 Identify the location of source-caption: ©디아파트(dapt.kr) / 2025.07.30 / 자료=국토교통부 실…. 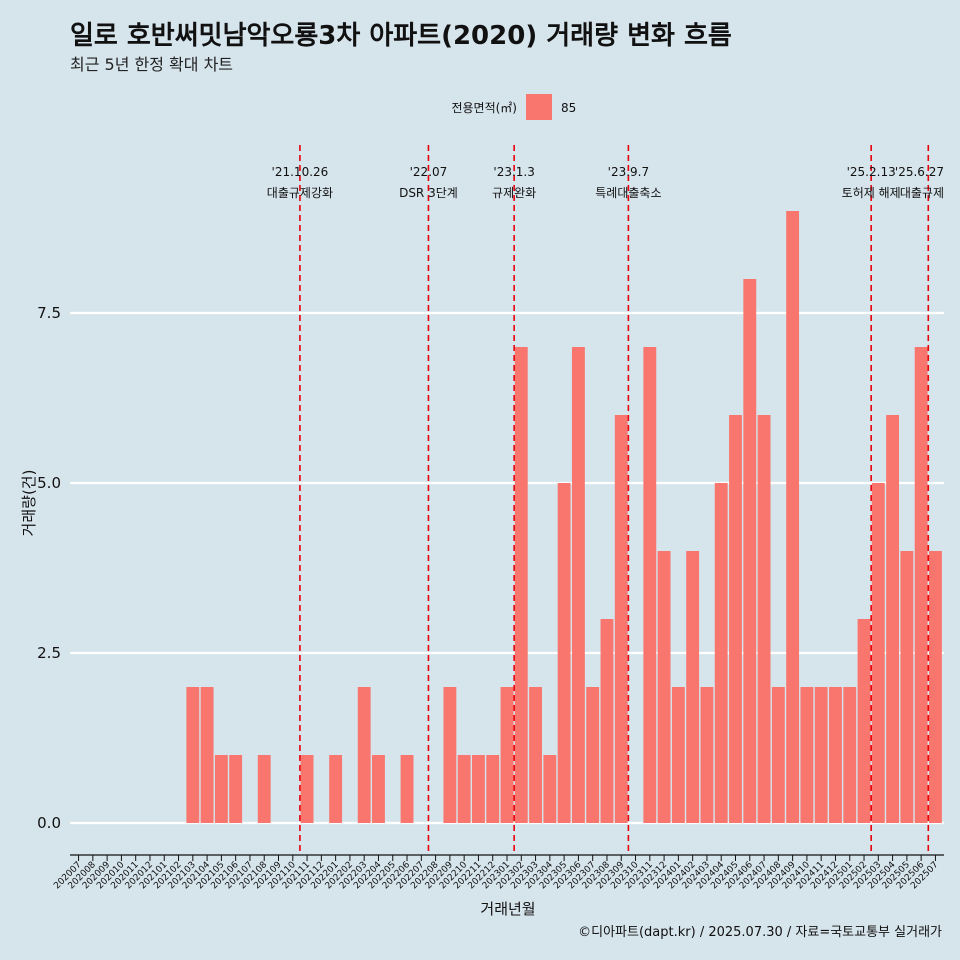
(760, 932).